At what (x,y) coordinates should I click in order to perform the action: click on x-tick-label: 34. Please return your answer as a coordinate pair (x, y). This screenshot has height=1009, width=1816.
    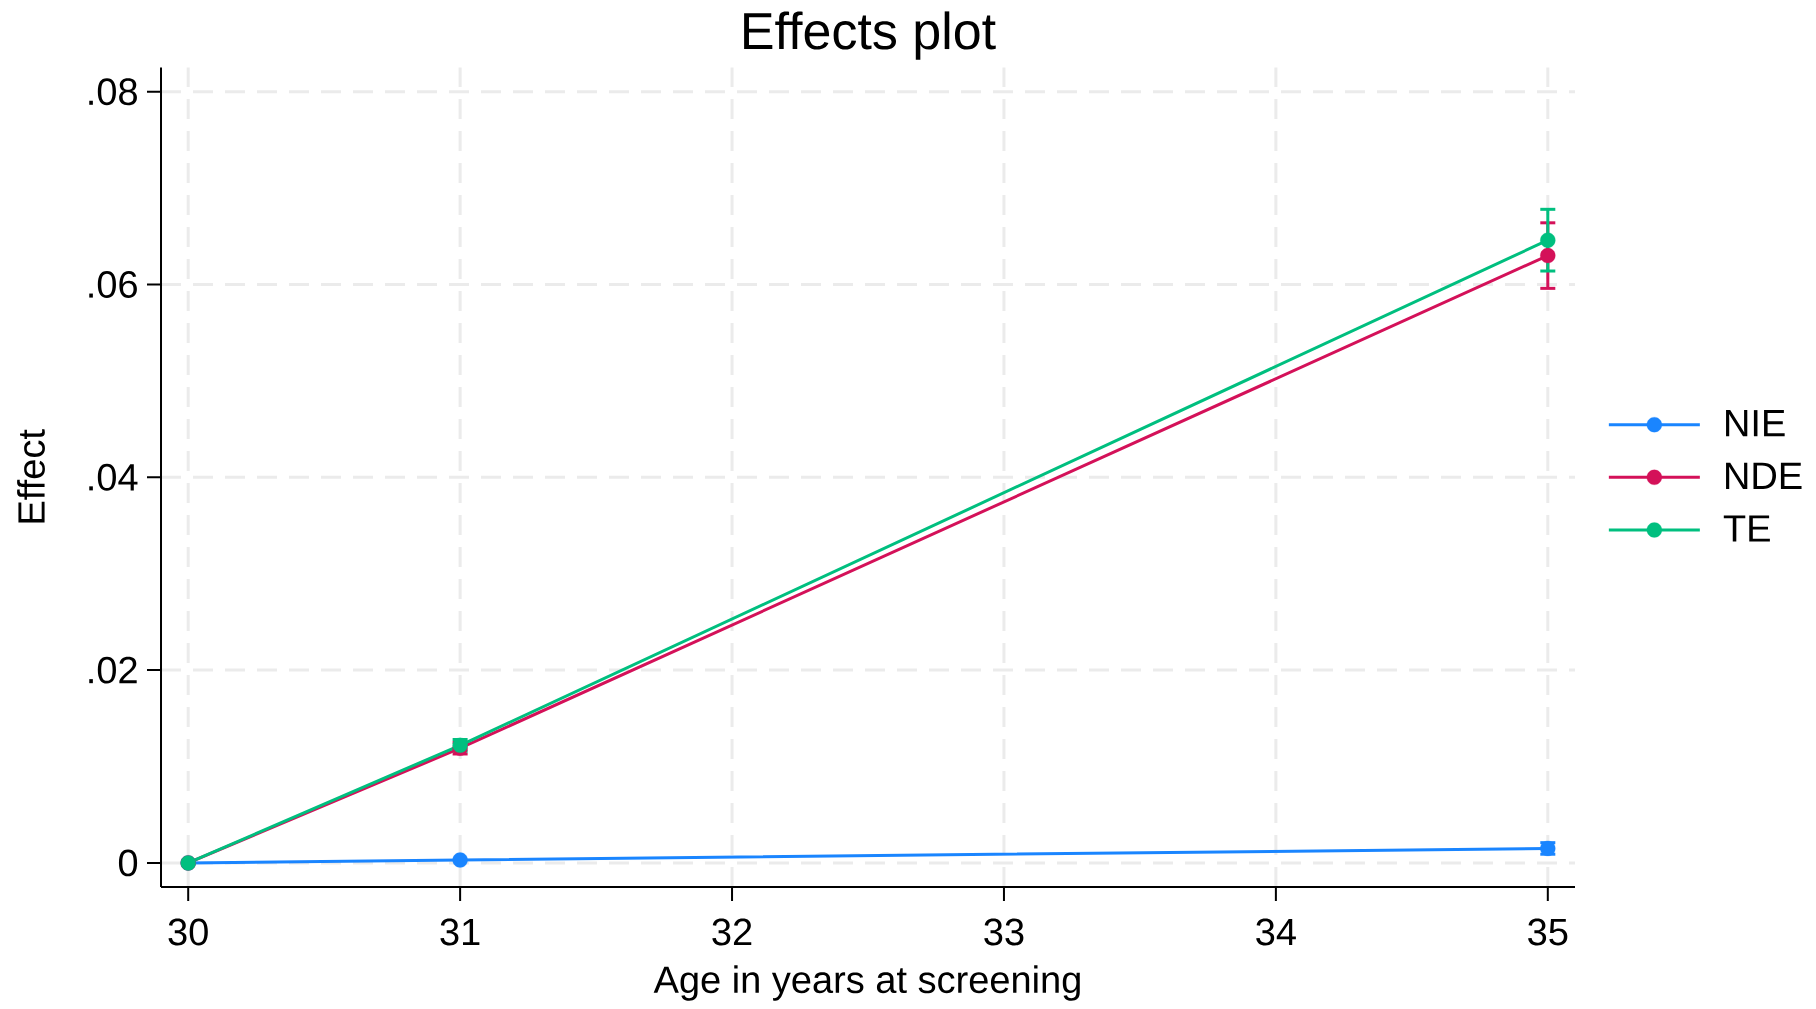
    Looking at the image, I should click on (1276, 932).